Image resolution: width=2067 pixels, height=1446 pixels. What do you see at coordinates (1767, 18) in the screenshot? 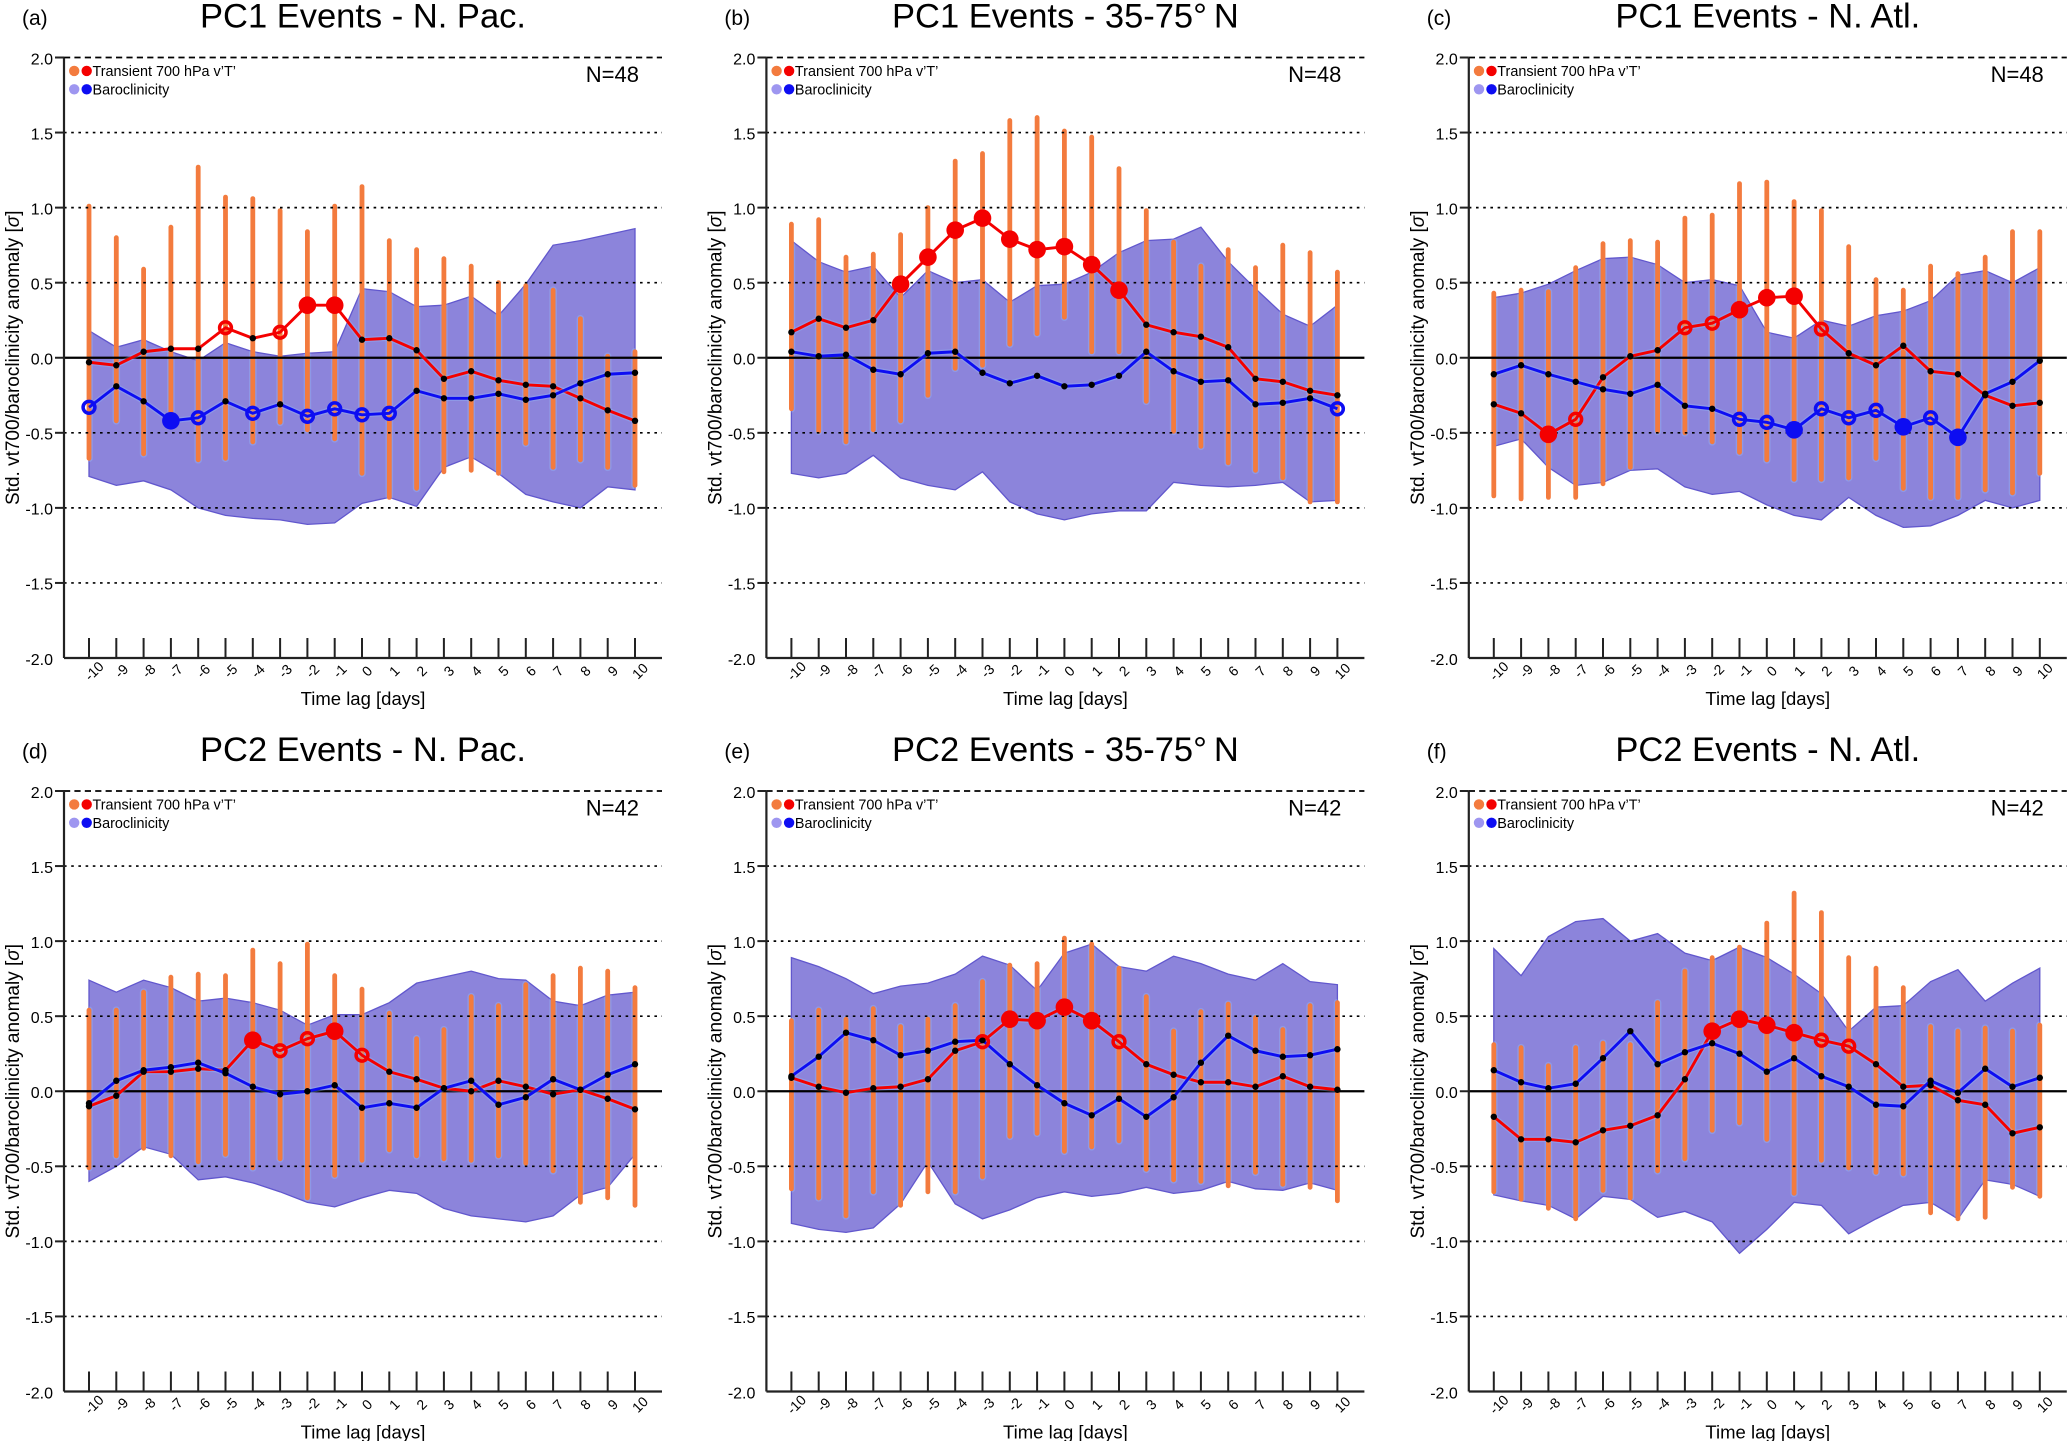
I see `svg-text: PC1 Events - N. Atl.` at bounding box center [1767, 18].